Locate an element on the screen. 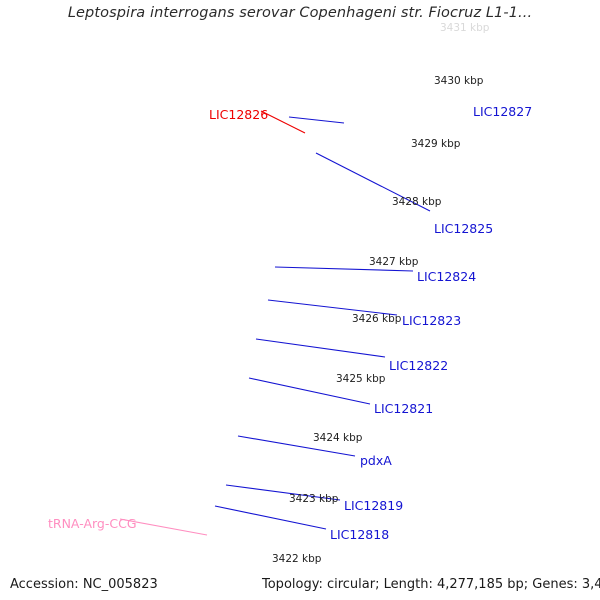 The image size is (600, 600). feature-label-LIC12823: LIC12823 is located at coordinates (432, 320).